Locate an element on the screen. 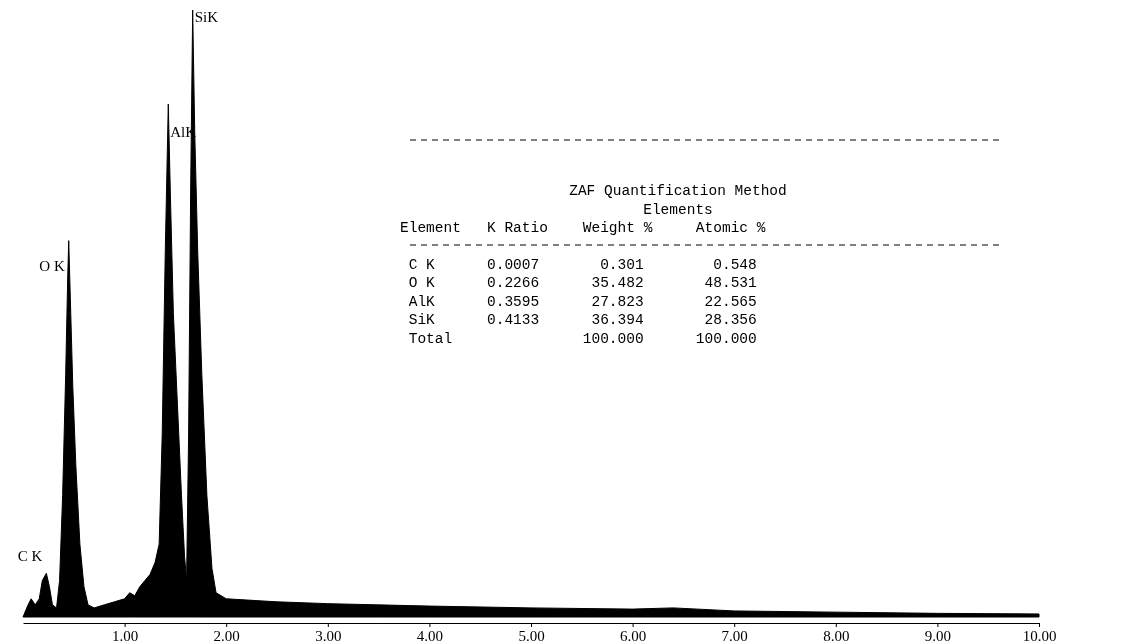 The height and width of the screenshot is (644, 1133). annotation: O K is located at coordinates (52, 266).